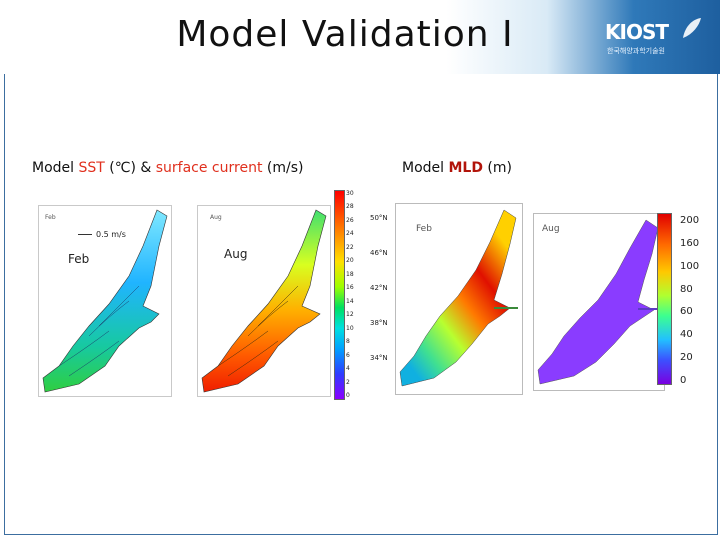  I want to click on logo-subtitle: 한국해양과학기술원, so click(636, 51).